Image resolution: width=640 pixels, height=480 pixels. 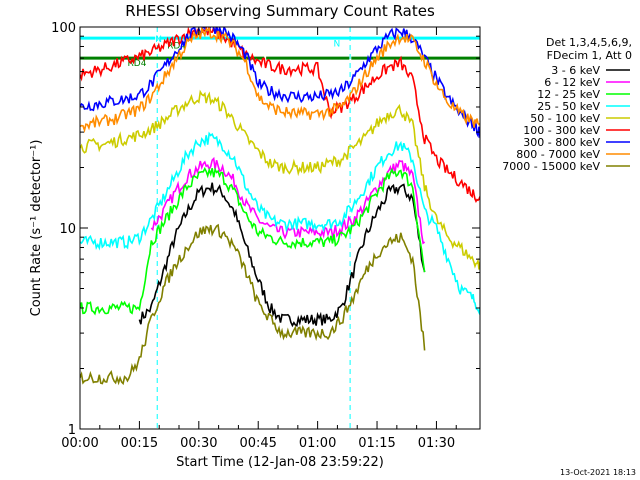 What do you see at coordinates (589, 55) in the screenshot?
I see `legend-header: FDecim 1, Att 0` at bounding box center [589, 55].